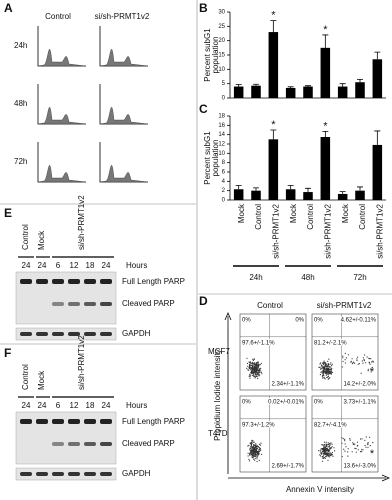  What do you see at coordinates (42, 265) in the screenshot?
I see `hour-label: 24` at bounding box center [42, 265].